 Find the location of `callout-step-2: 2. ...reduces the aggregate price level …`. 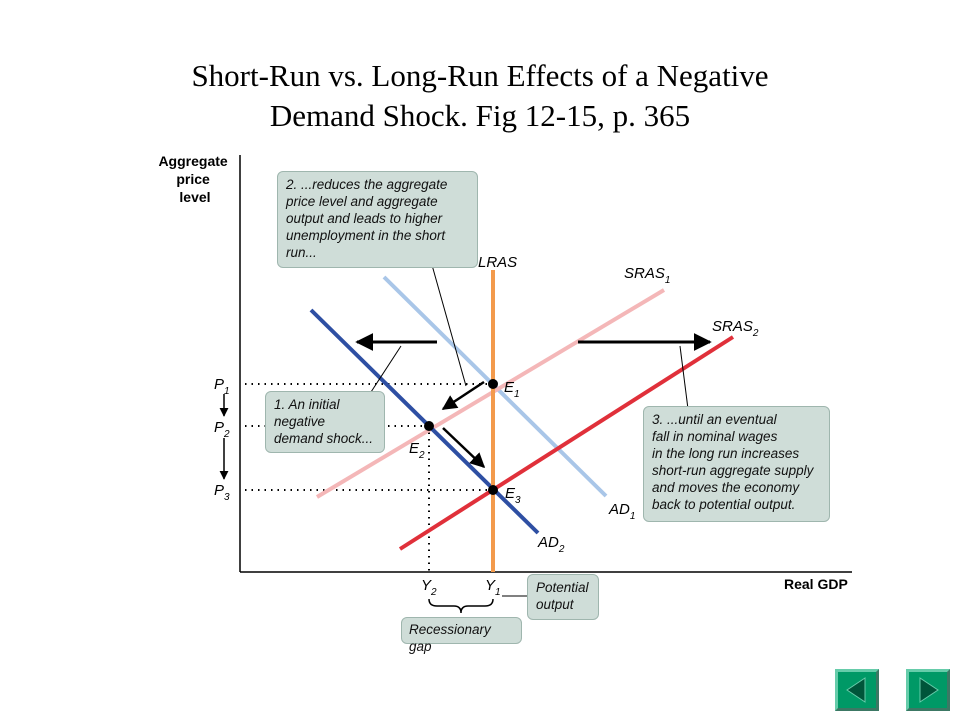

callout-step-2: 2. ...reduces the aggregate price level … is located at coordinates (377, 219).